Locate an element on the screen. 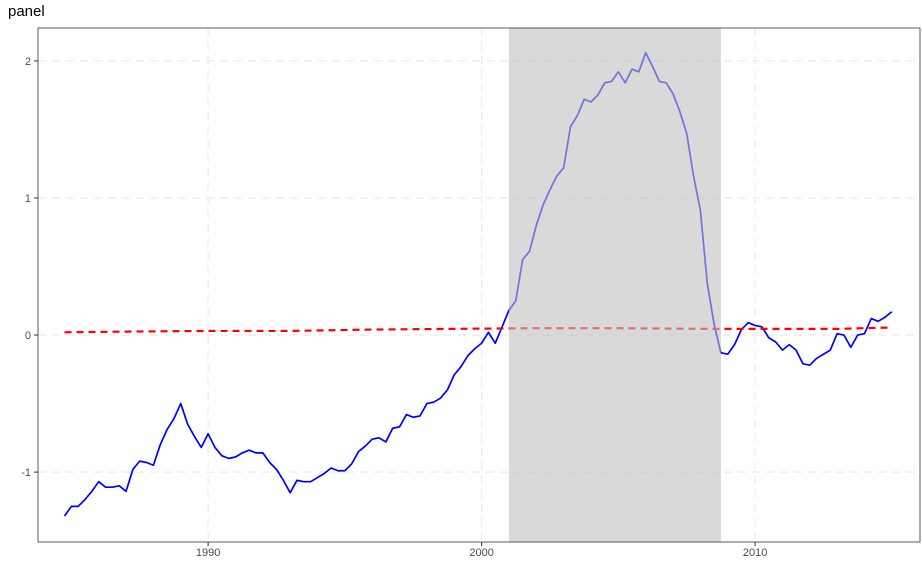 The image size is (922, 563). y-tick-label: 0 is located at coordinates (28, 336).